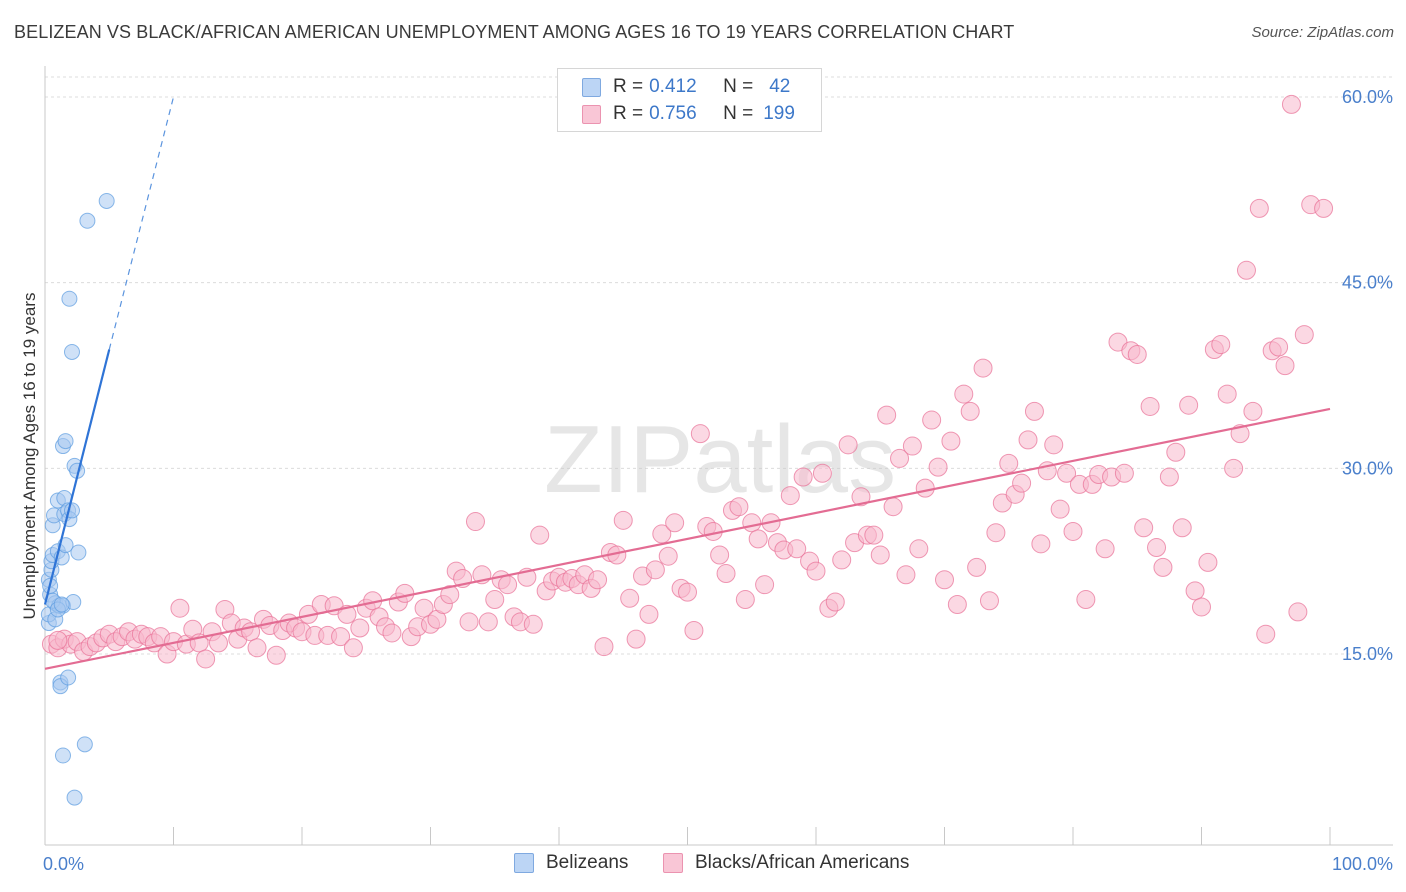 The height and width of the screenshot is (892, 1406). Describe the element at coordinates (673, 86) in the screenshot. I see `r-value-belizeans: 0.412` at that location.